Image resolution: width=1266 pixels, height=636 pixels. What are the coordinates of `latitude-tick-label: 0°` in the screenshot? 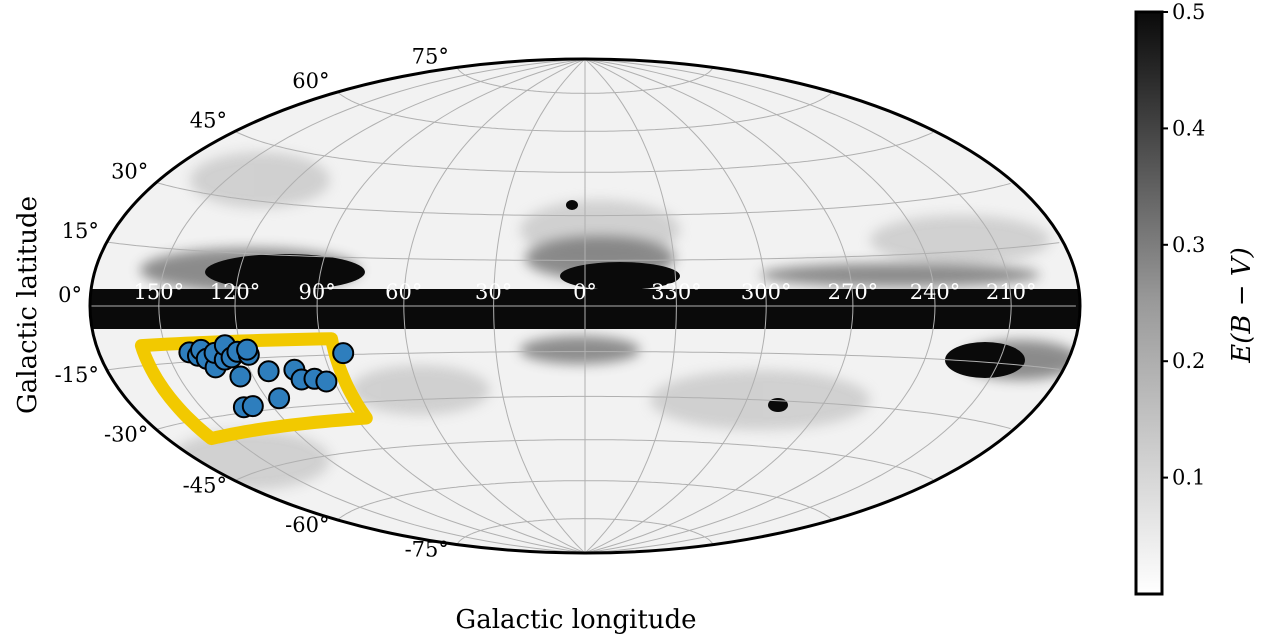 It's located at (70, 295).